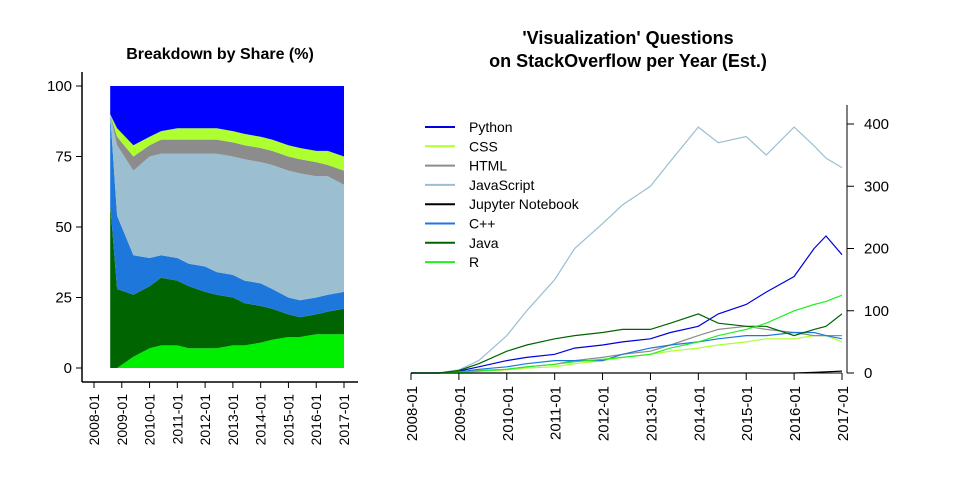 Image resolution: width=960 pixels, height=480 pixels. What do you see at coordinates (604, 413) in the screenshot?
I see `questions-x-tick-label: 2012-01` at bounding box center [604, 413].